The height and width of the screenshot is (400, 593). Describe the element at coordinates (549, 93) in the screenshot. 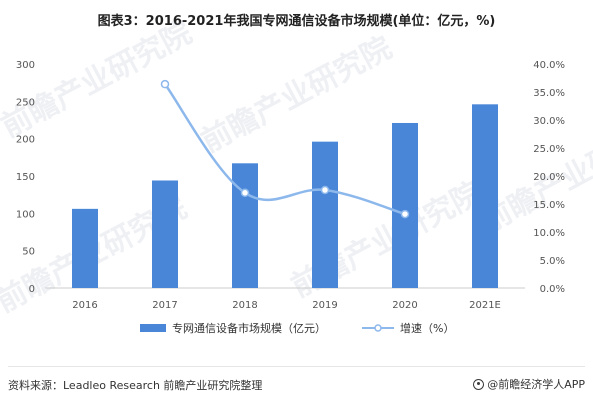

I see `y-right-tick-label: 35.0%` at that location.